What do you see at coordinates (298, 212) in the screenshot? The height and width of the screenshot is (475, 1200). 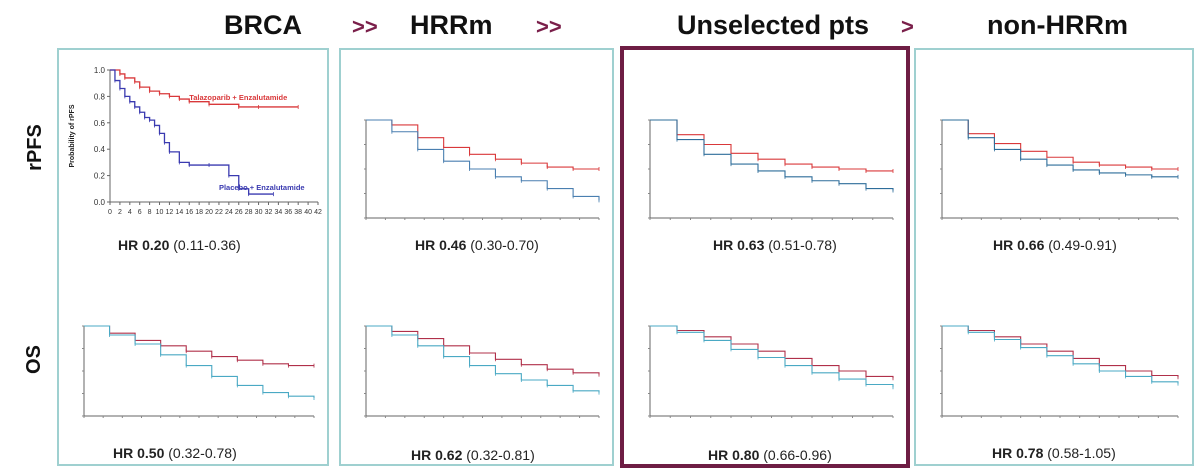 I see `x-tick-label: 38` at bounding box center [298, 212].